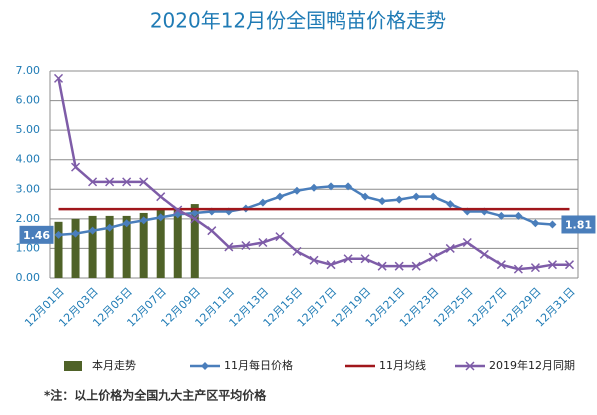 The image size is (597, 415). I want to click on y-tick-label: 0.00, so click(28, 277).